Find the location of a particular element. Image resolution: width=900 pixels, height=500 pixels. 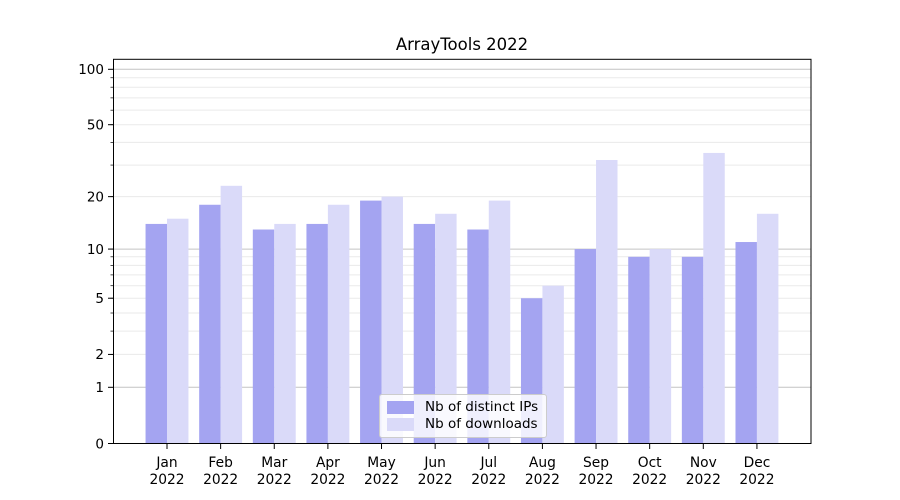

y-tick-label: 2 is located at coordinates (99, 355).